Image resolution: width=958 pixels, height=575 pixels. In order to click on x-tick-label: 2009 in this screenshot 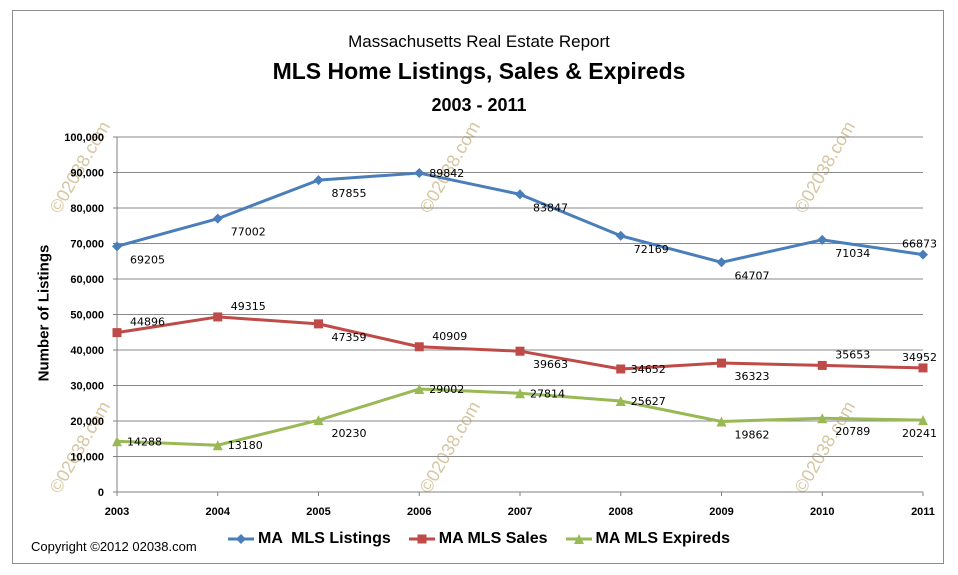, I will do `click(721, 512)`.